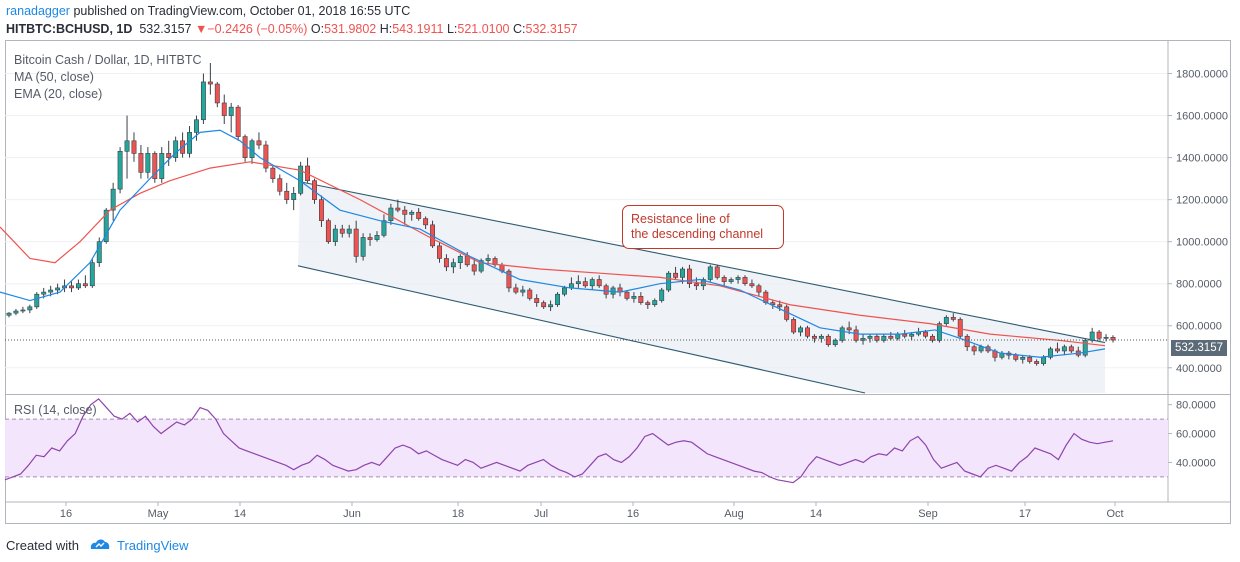  I want to click on created-with-text: Created with, so click(42, 545).